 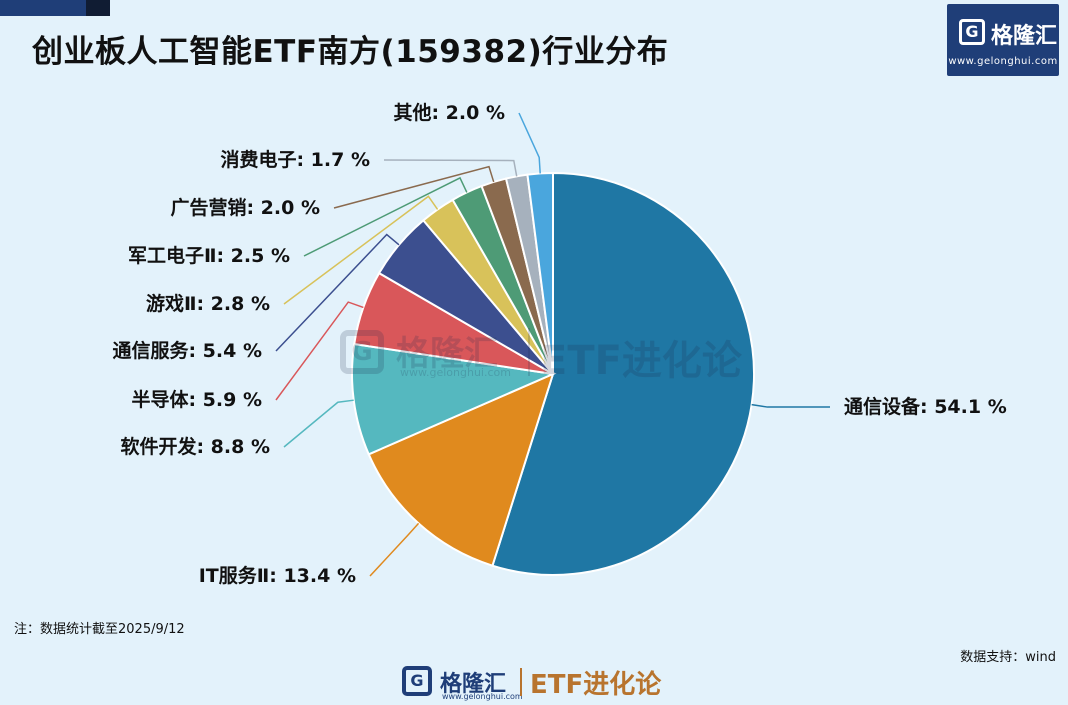 What do you see at coordinates (277, 575) in the screenshot?
I see `slice-label-2: IT服务Ⅱ: 13.4 %` at bounding box center [277, 575].